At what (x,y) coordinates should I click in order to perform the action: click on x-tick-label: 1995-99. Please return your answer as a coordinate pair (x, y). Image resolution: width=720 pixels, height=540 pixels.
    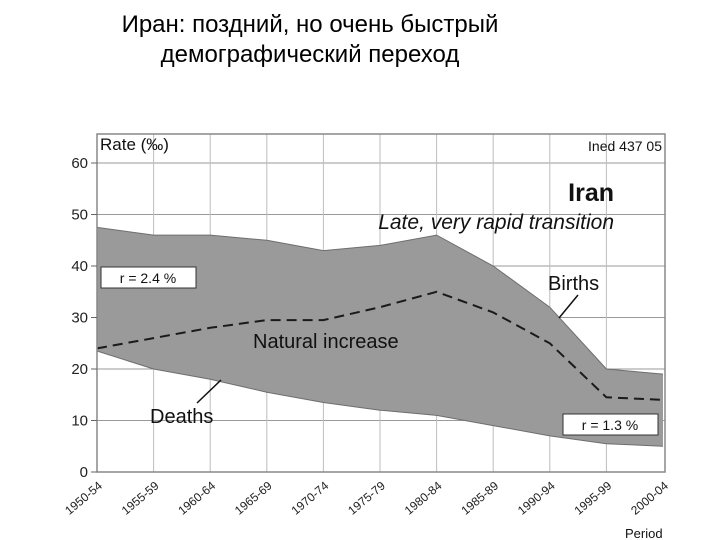
    Looking at the image, I should click on (593, 497).